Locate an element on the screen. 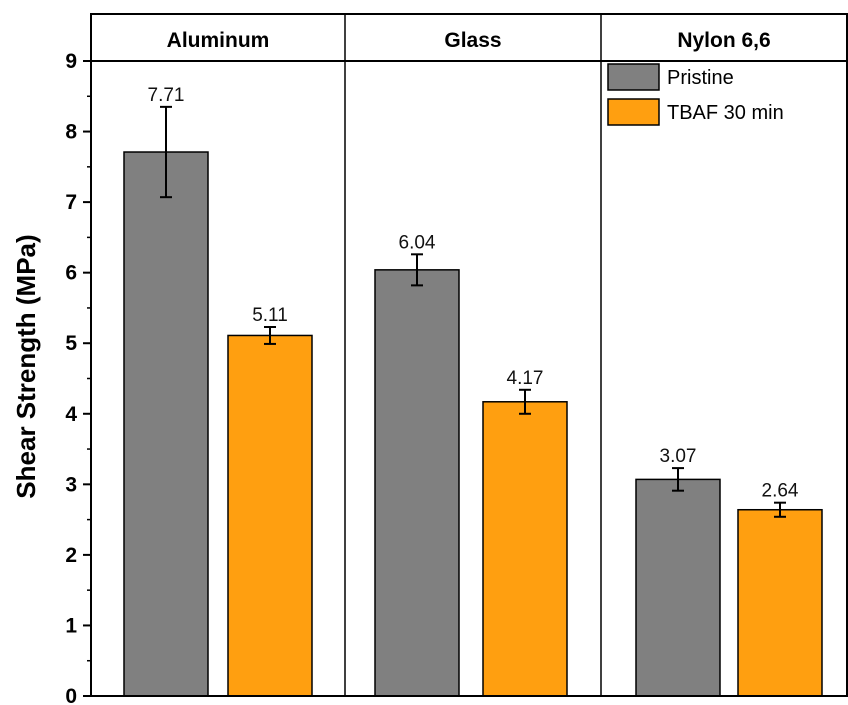  legend-item-tbaf: TBAF 30 min is located at coordinates (695, 112).